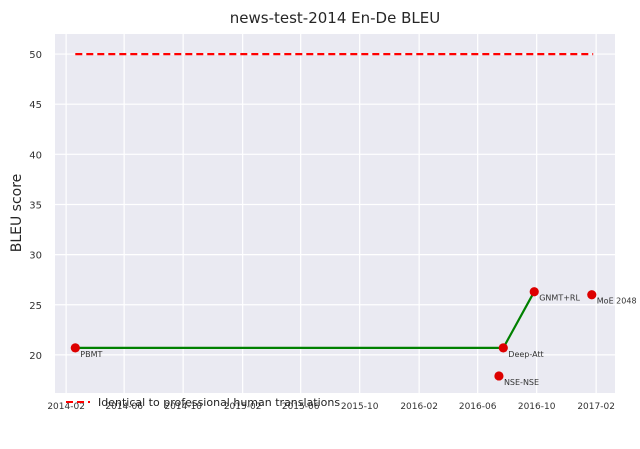  Describe the element at coordinates (617, 301) in the screenshot. I see `data-point-label: MoE 2048` at that location.